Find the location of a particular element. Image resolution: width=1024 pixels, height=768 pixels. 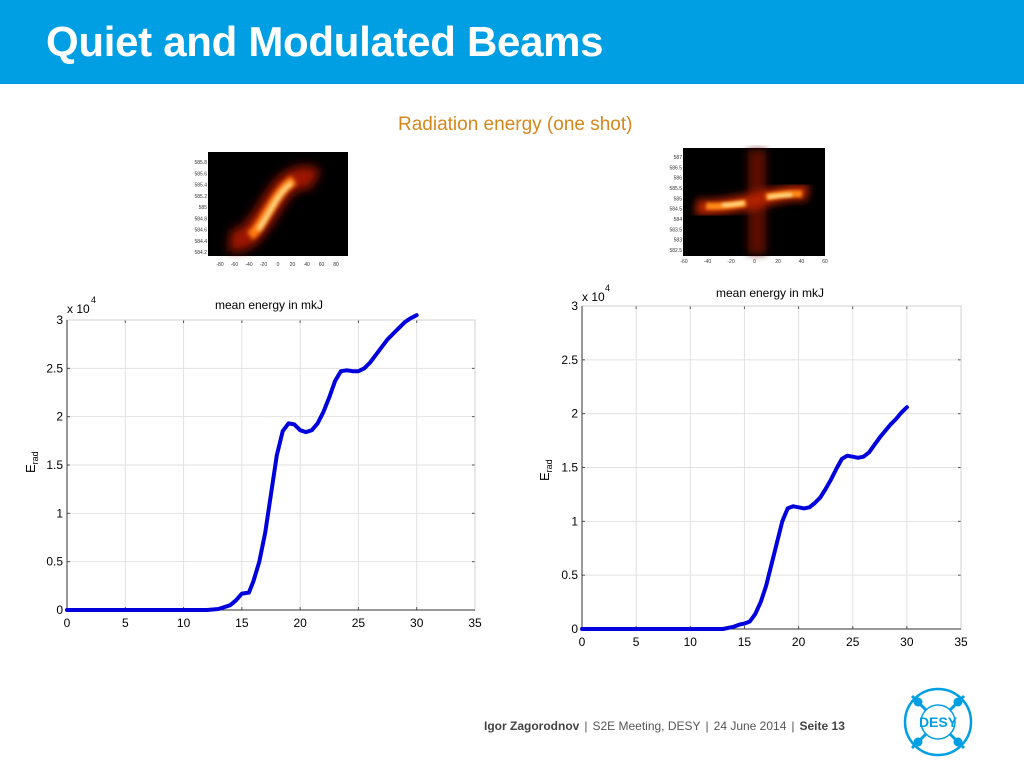

heatmap-x-ticks: -60 -40 -20 0 20 40 60 is located at coordinates (754, 262).